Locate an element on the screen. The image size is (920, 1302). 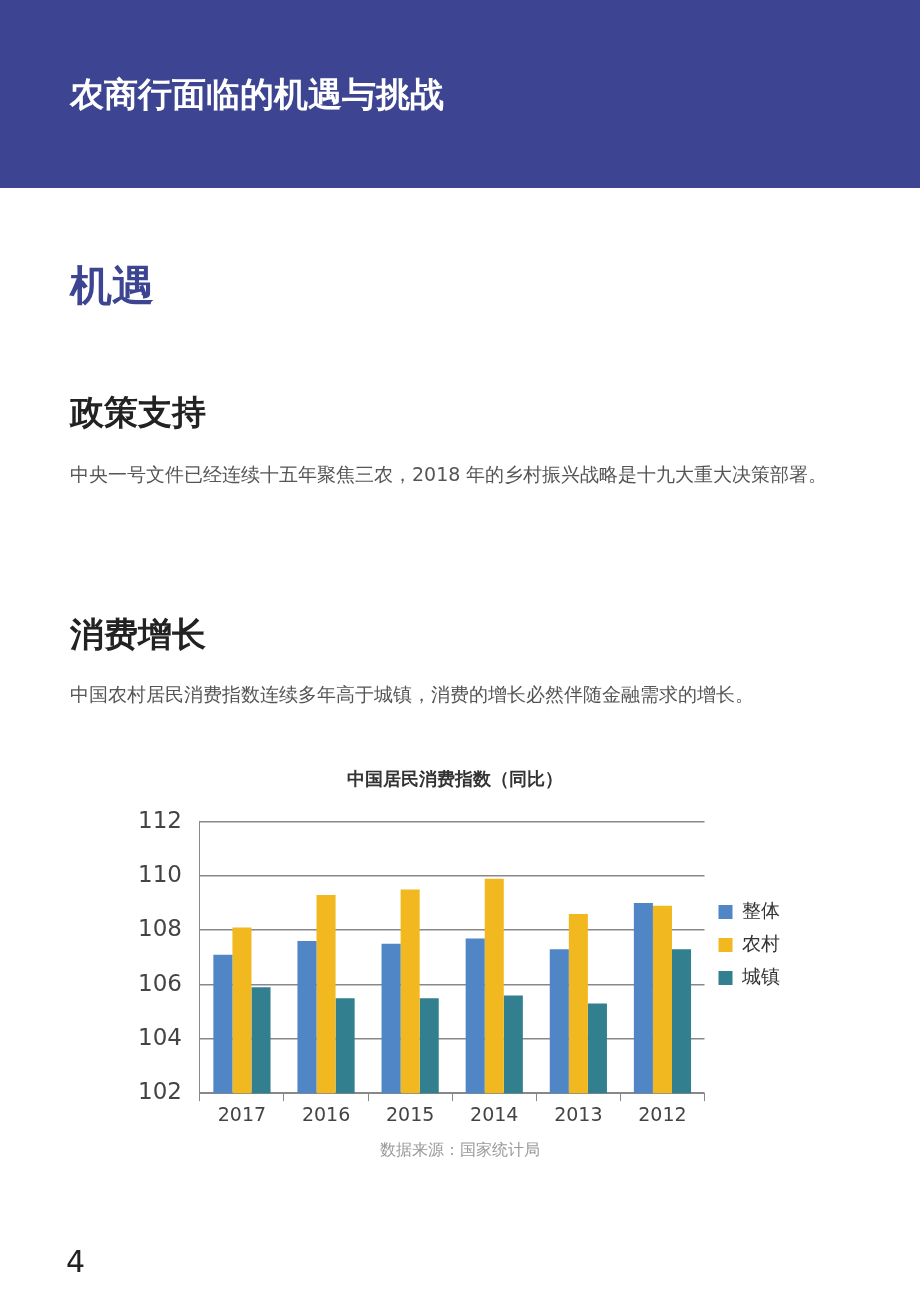
legend-label: 城镇 is located at coordinates (760, 975).